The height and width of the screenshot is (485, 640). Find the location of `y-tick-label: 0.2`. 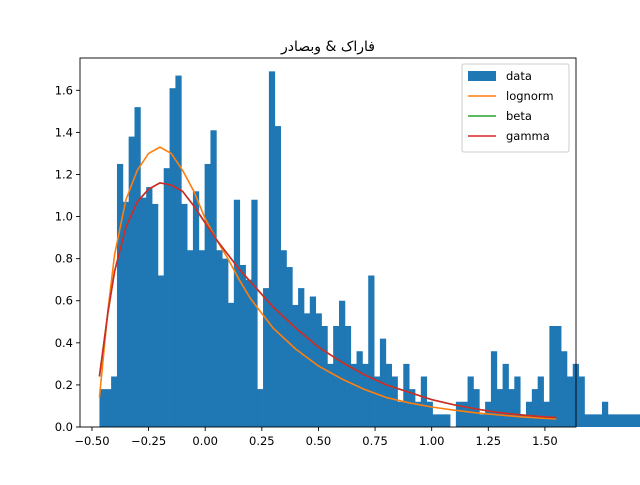

y-tick-label: 0.2 is located at coordinates (64, 385).